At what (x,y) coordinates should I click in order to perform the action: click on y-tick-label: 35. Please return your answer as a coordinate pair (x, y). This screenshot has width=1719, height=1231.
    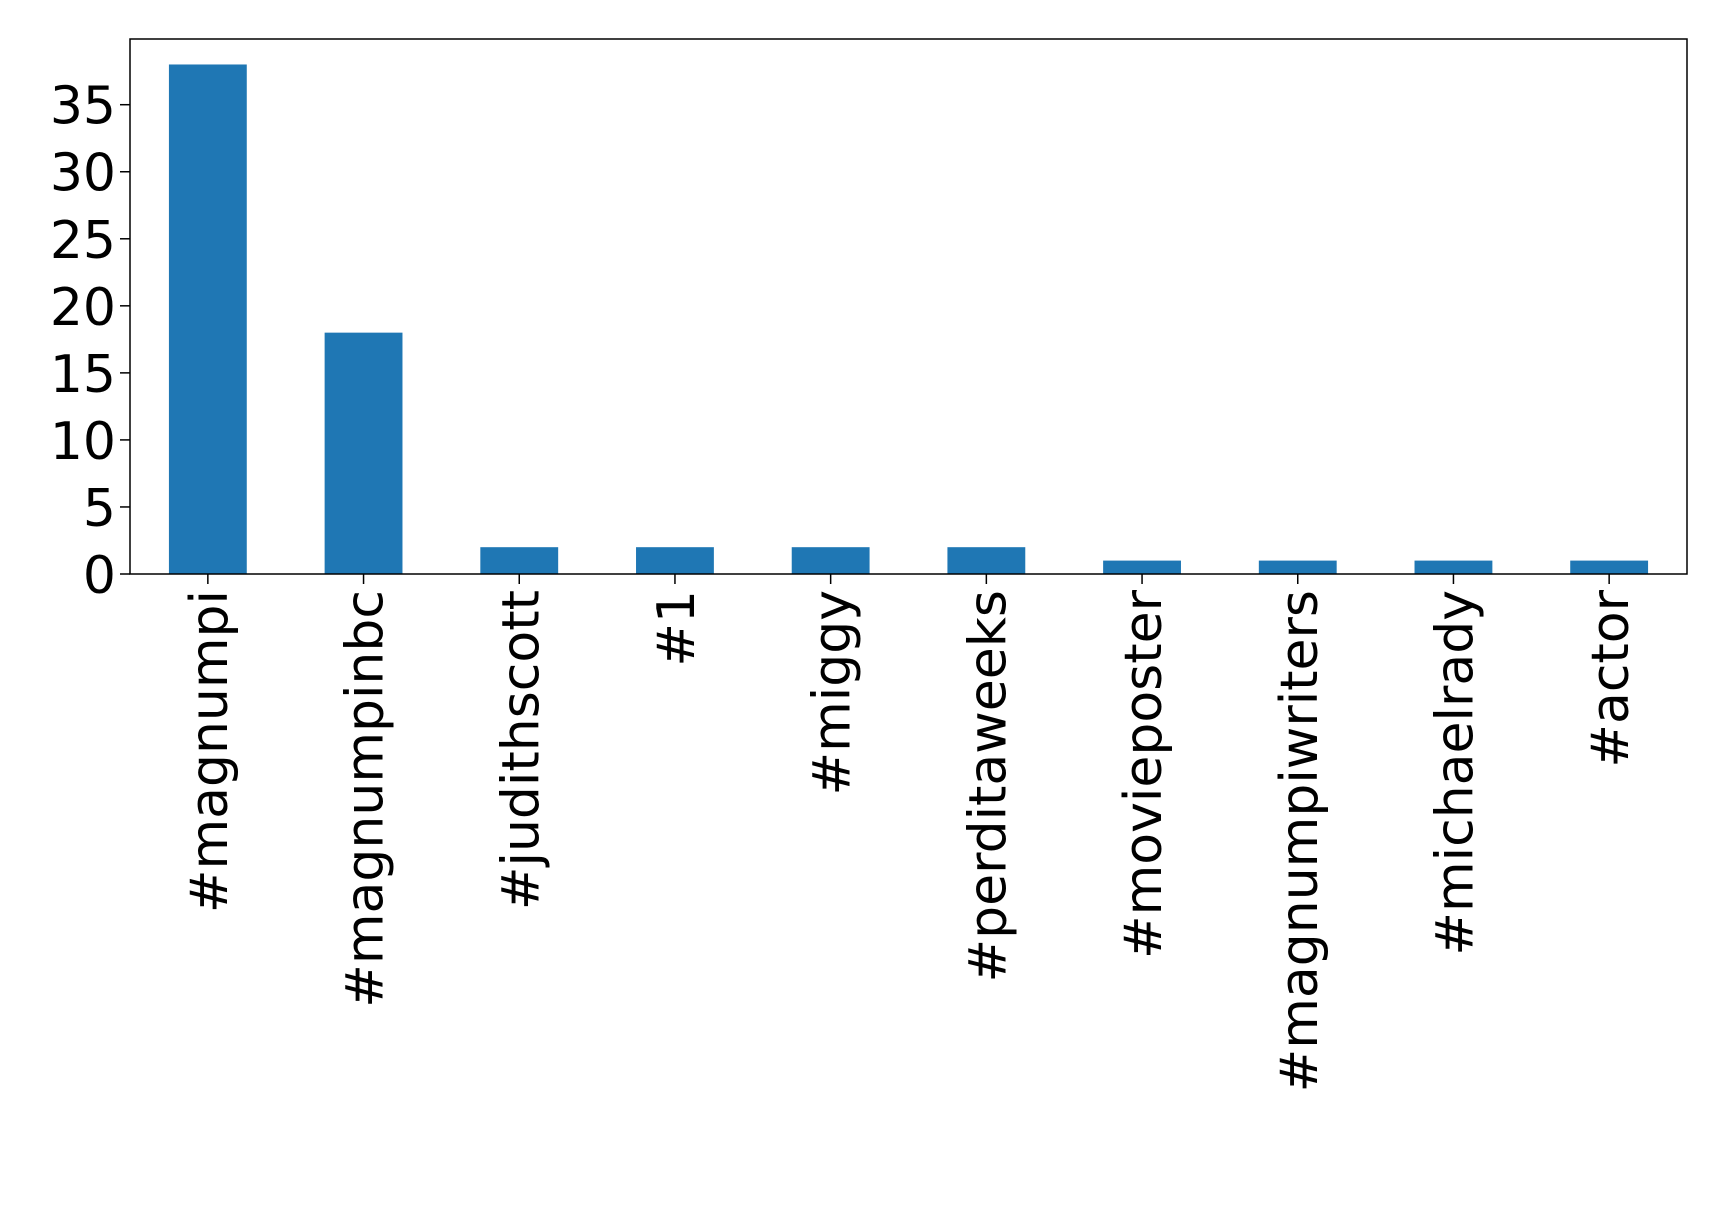
    Looking at the image, I should click on (83, 107).